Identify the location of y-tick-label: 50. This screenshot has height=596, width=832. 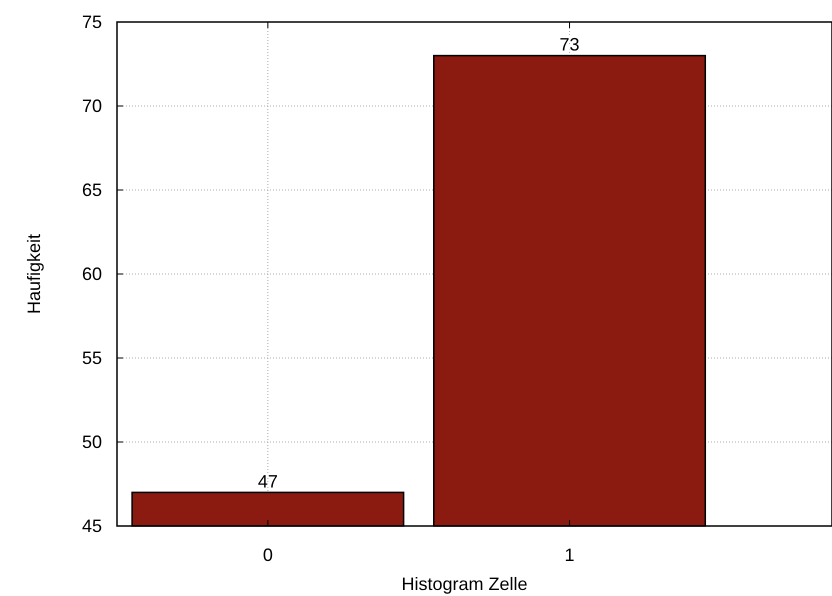
(92, 442).